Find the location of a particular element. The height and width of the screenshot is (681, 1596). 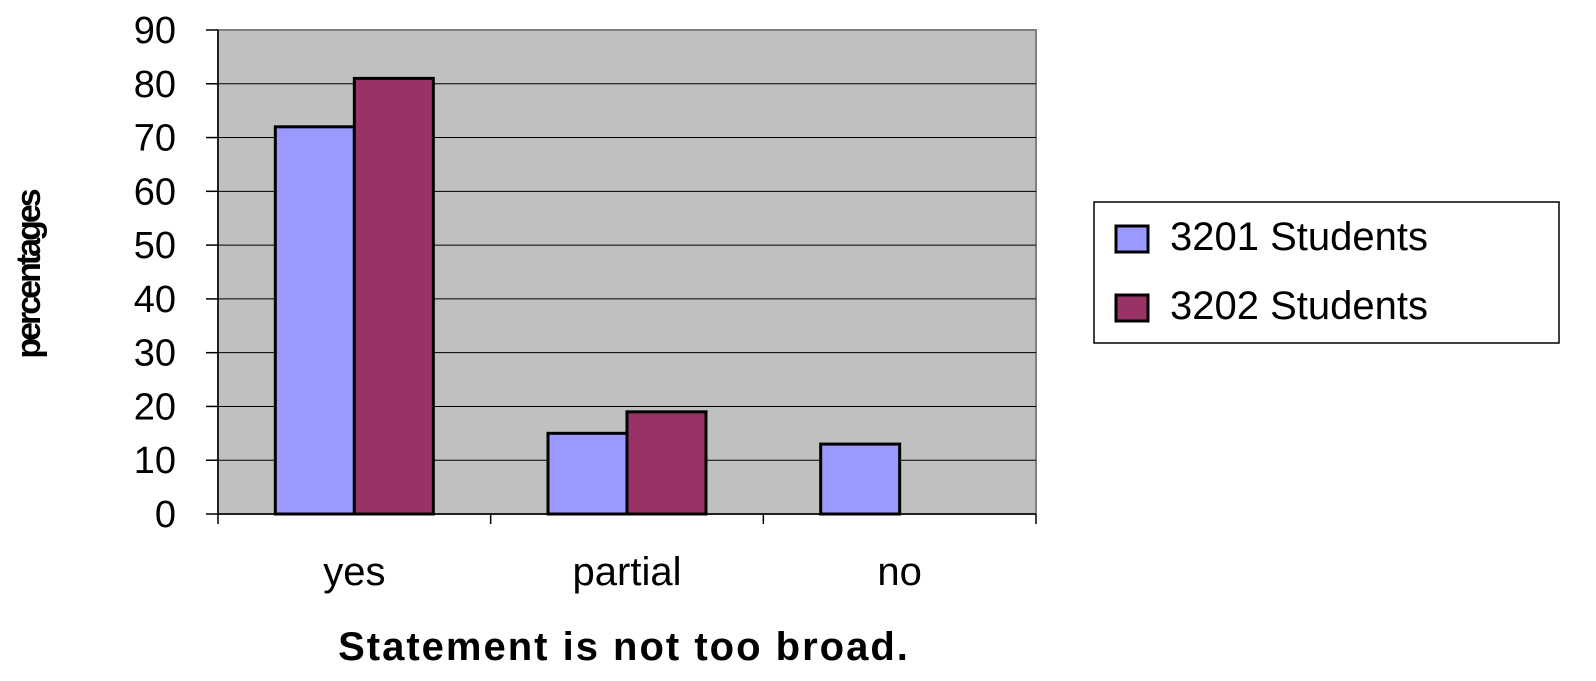

y-tick-label: 50 is located at coordinates (155, 246).